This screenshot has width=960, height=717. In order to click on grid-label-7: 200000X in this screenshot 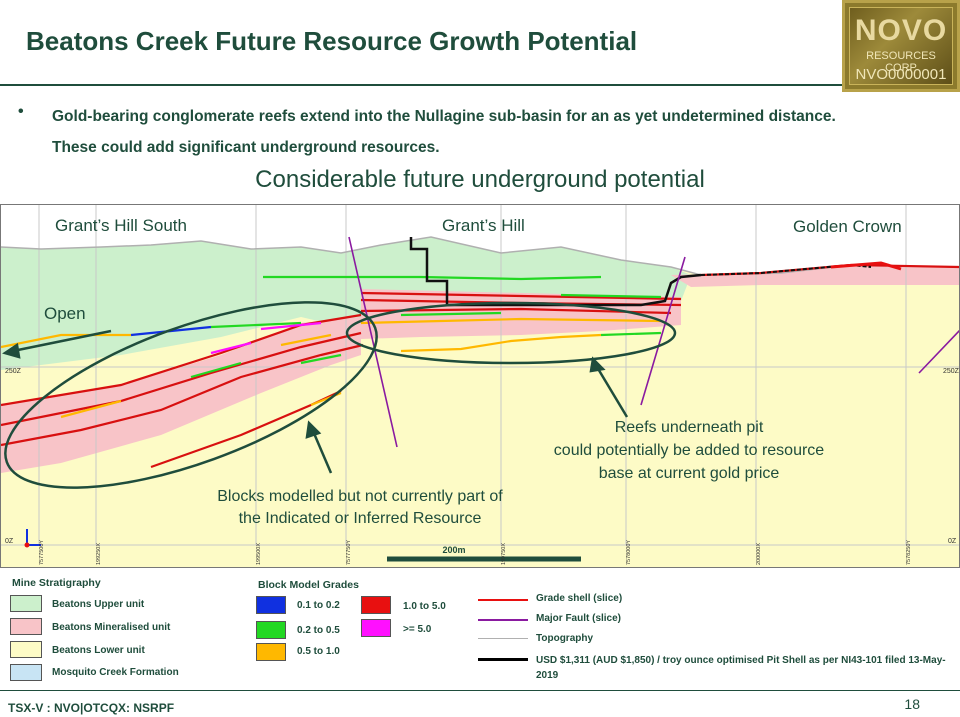, I will do `click(759, 554)`.